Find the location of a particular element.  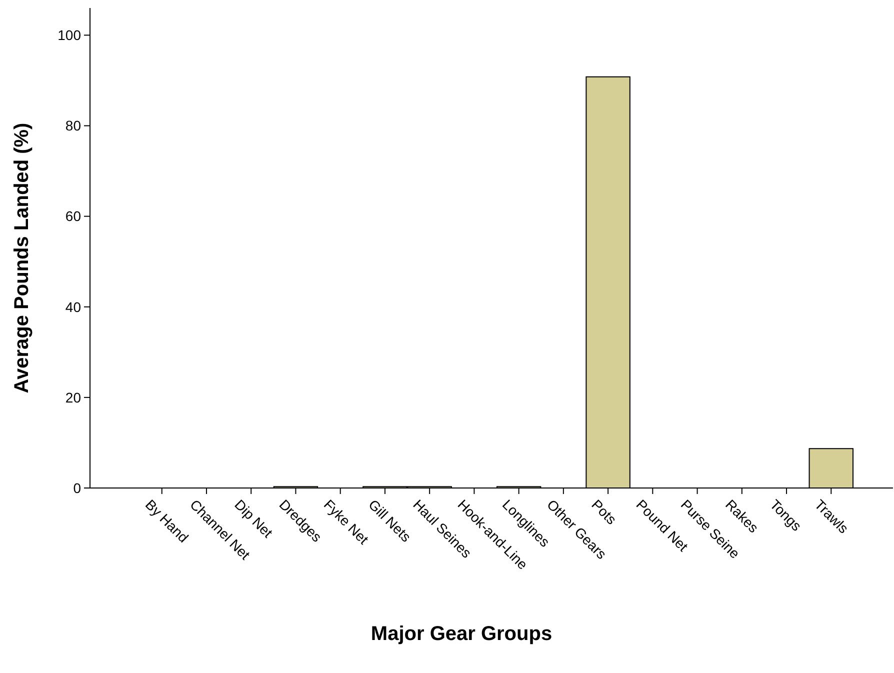

y-tick-label: 20 is located at coordinates (73, 397).